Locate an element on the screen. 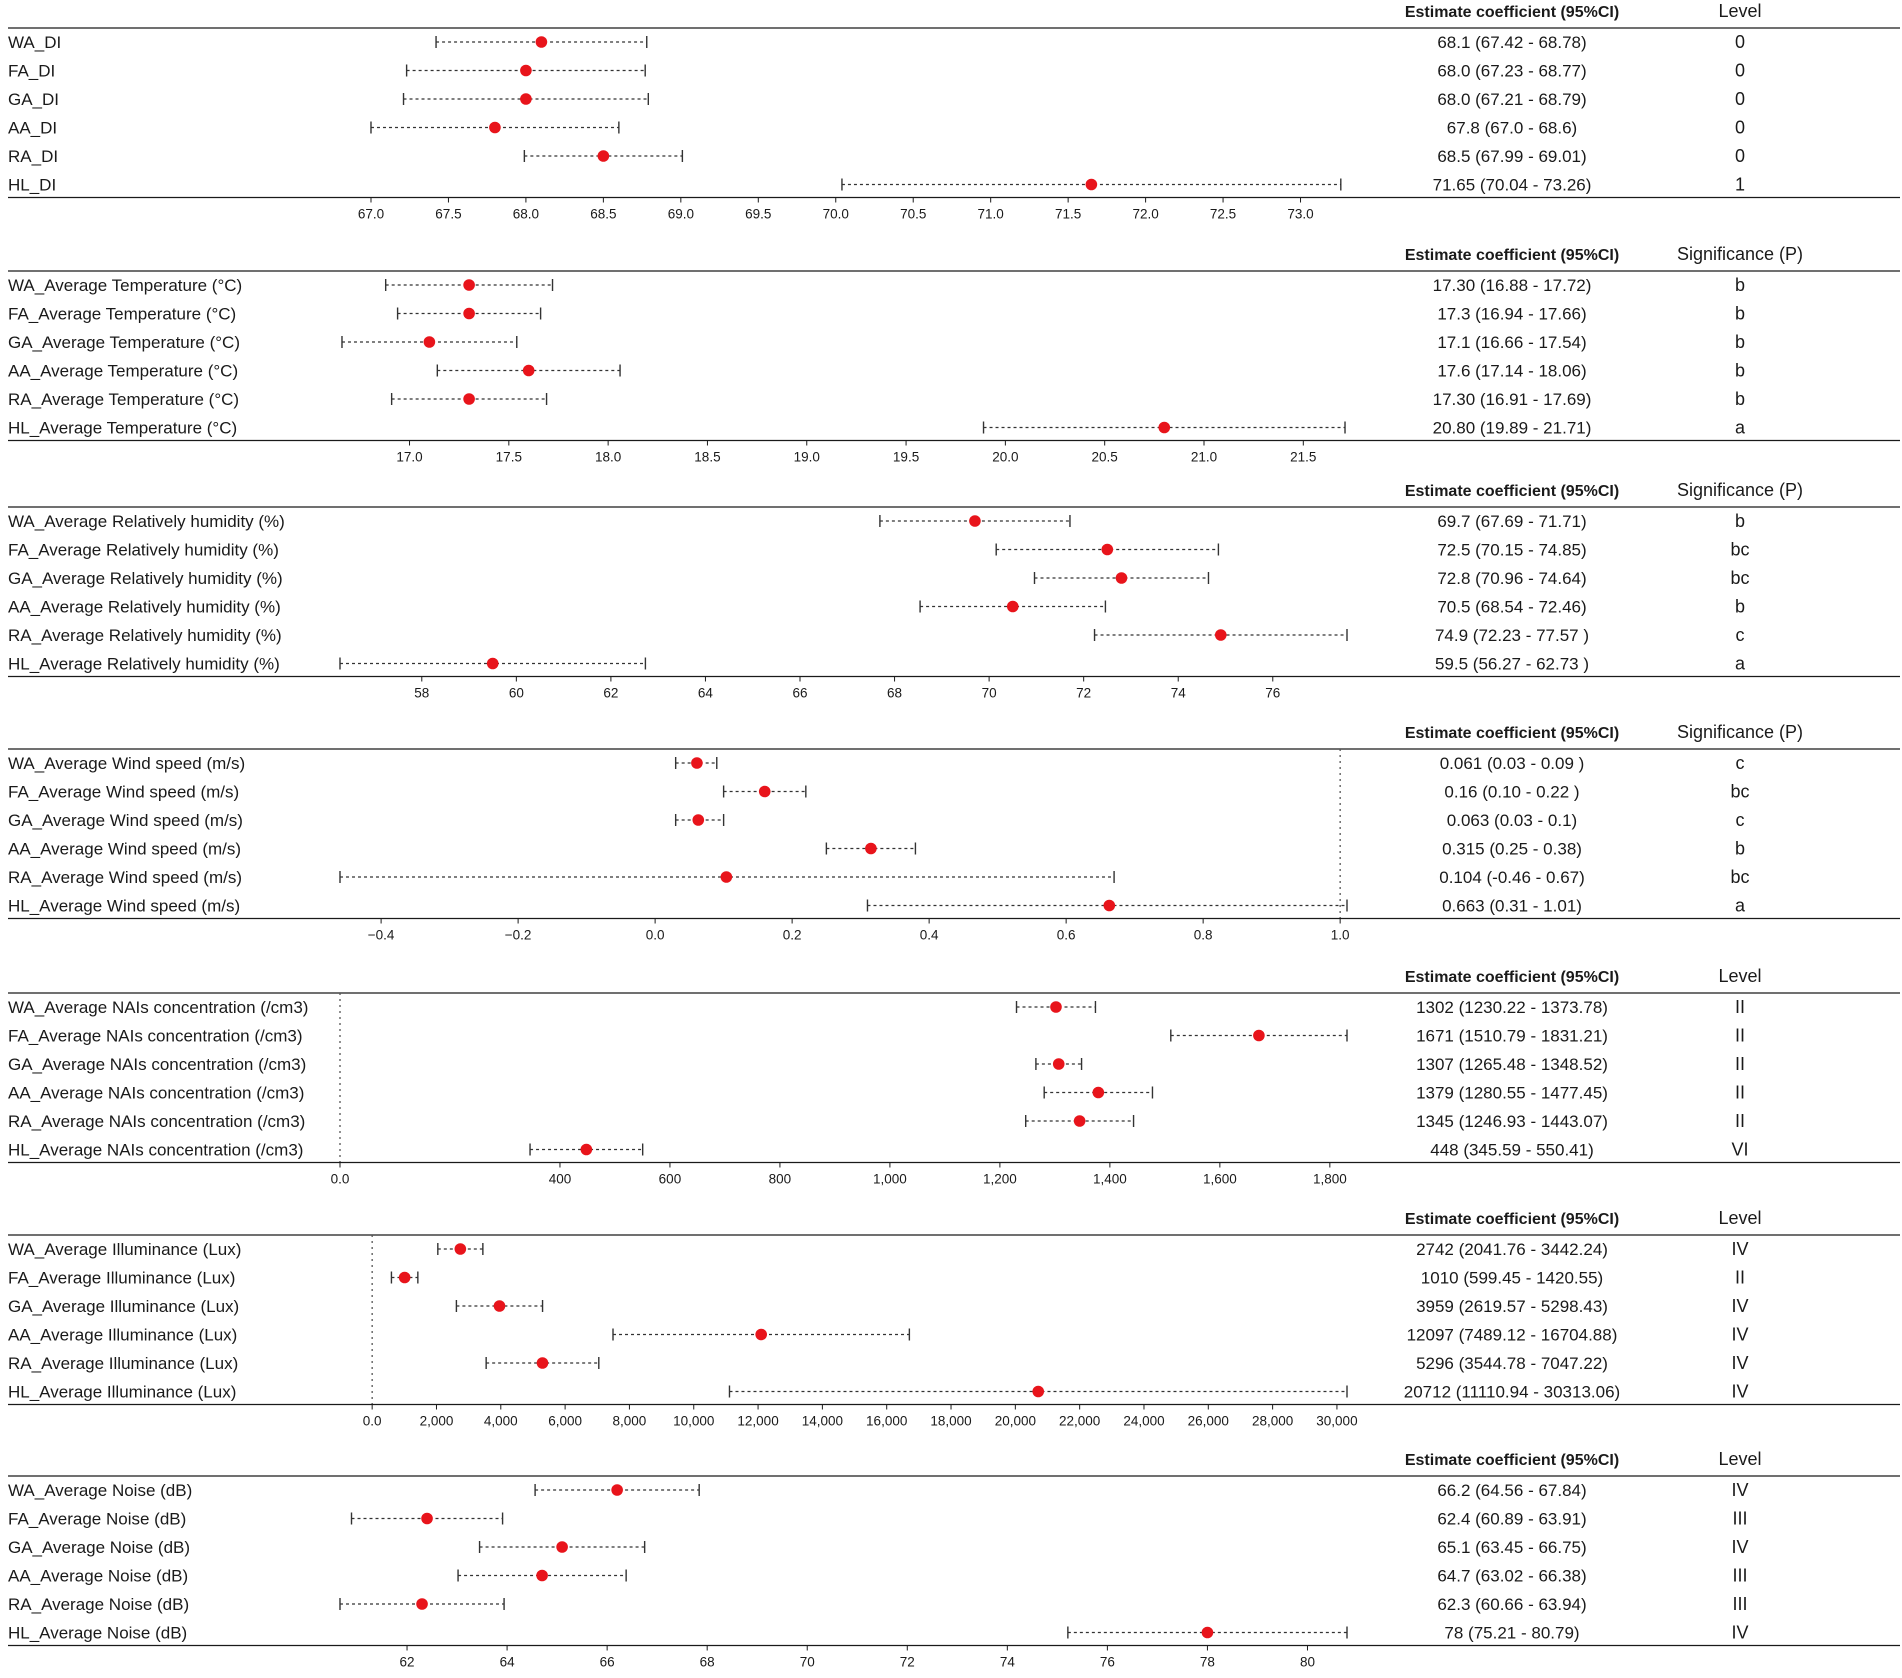  row-label: FA_DI is located at coordinates (31, 71).